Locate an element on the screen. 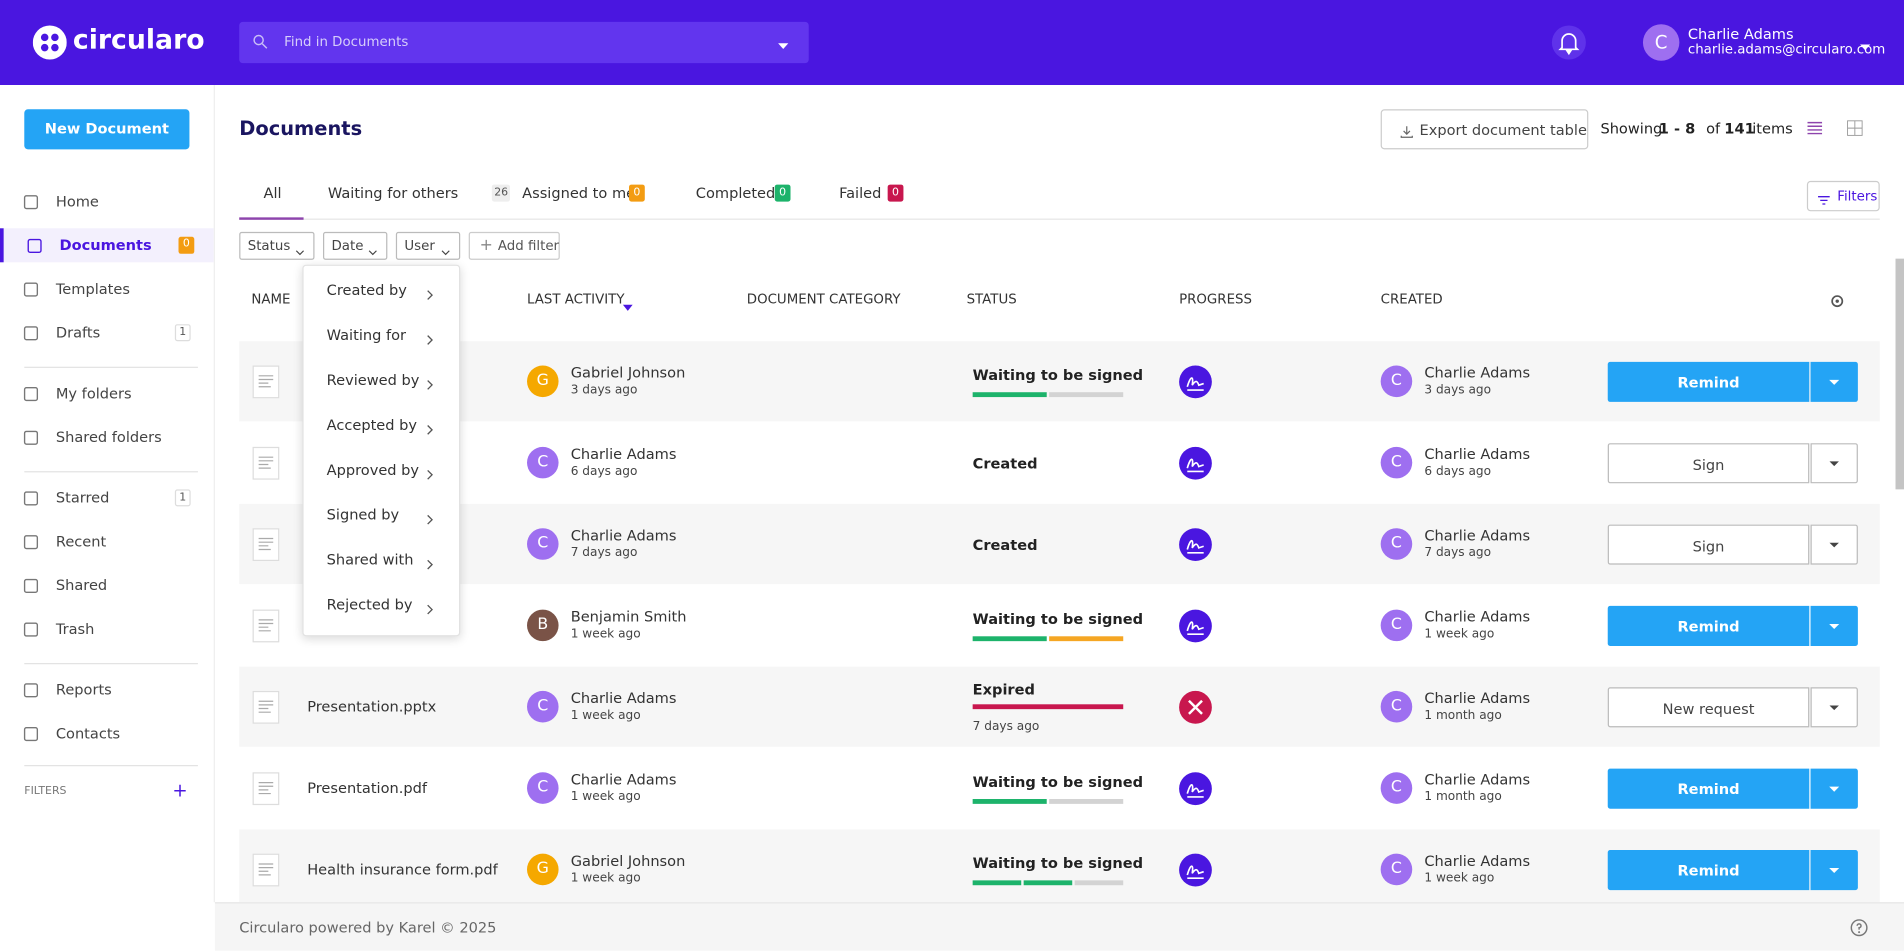 The width and height of the screenshot is (1904, 951). dropdown-item: Signed by is located at coordinates (381, 516).